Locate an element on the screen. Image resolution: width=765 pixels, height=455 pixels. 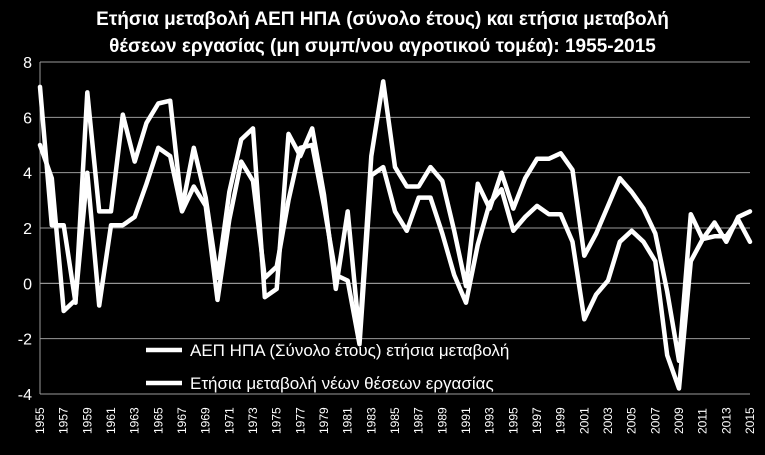
x-tick-label: 1967 is located at coordinates (182, 420).